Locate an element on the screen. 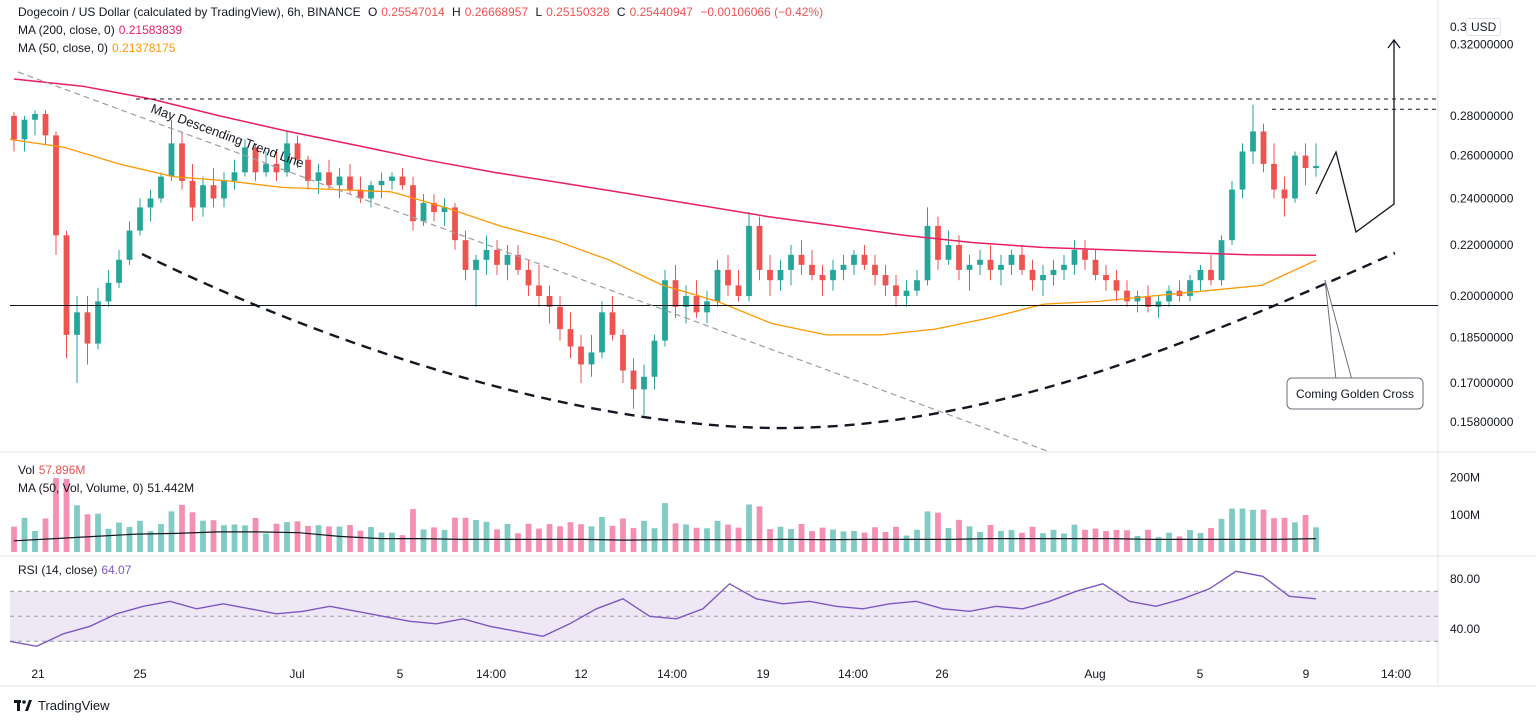 The image size is (1536, 725). high-label: H is located at coordinates (456, 12).